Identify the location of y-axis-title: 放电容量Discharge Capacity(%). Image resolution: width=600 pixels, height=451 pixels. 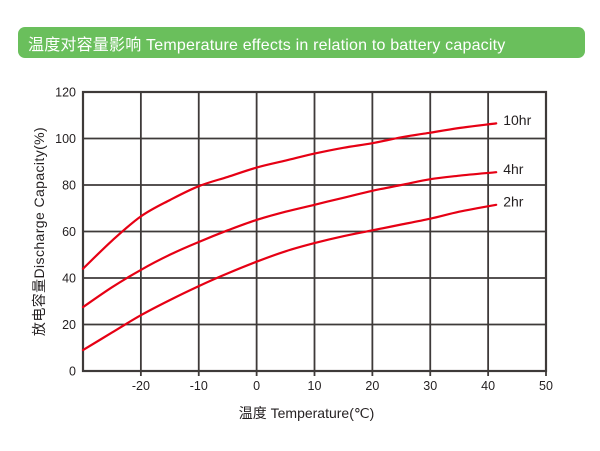
(39, 231).